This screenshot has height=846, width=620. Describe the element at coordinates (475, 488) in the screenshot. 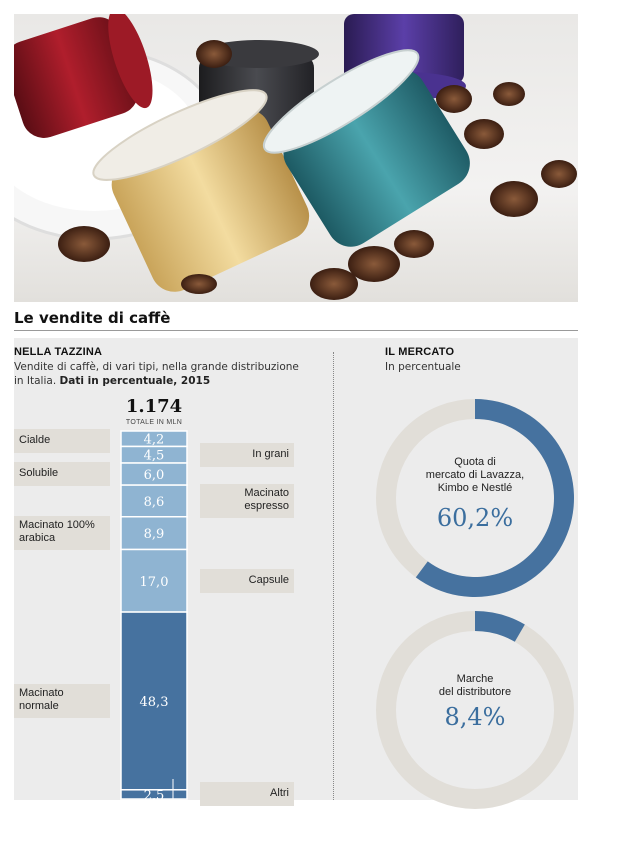

I see `donut-label-line: Kimbo e Nestlé` at that location.